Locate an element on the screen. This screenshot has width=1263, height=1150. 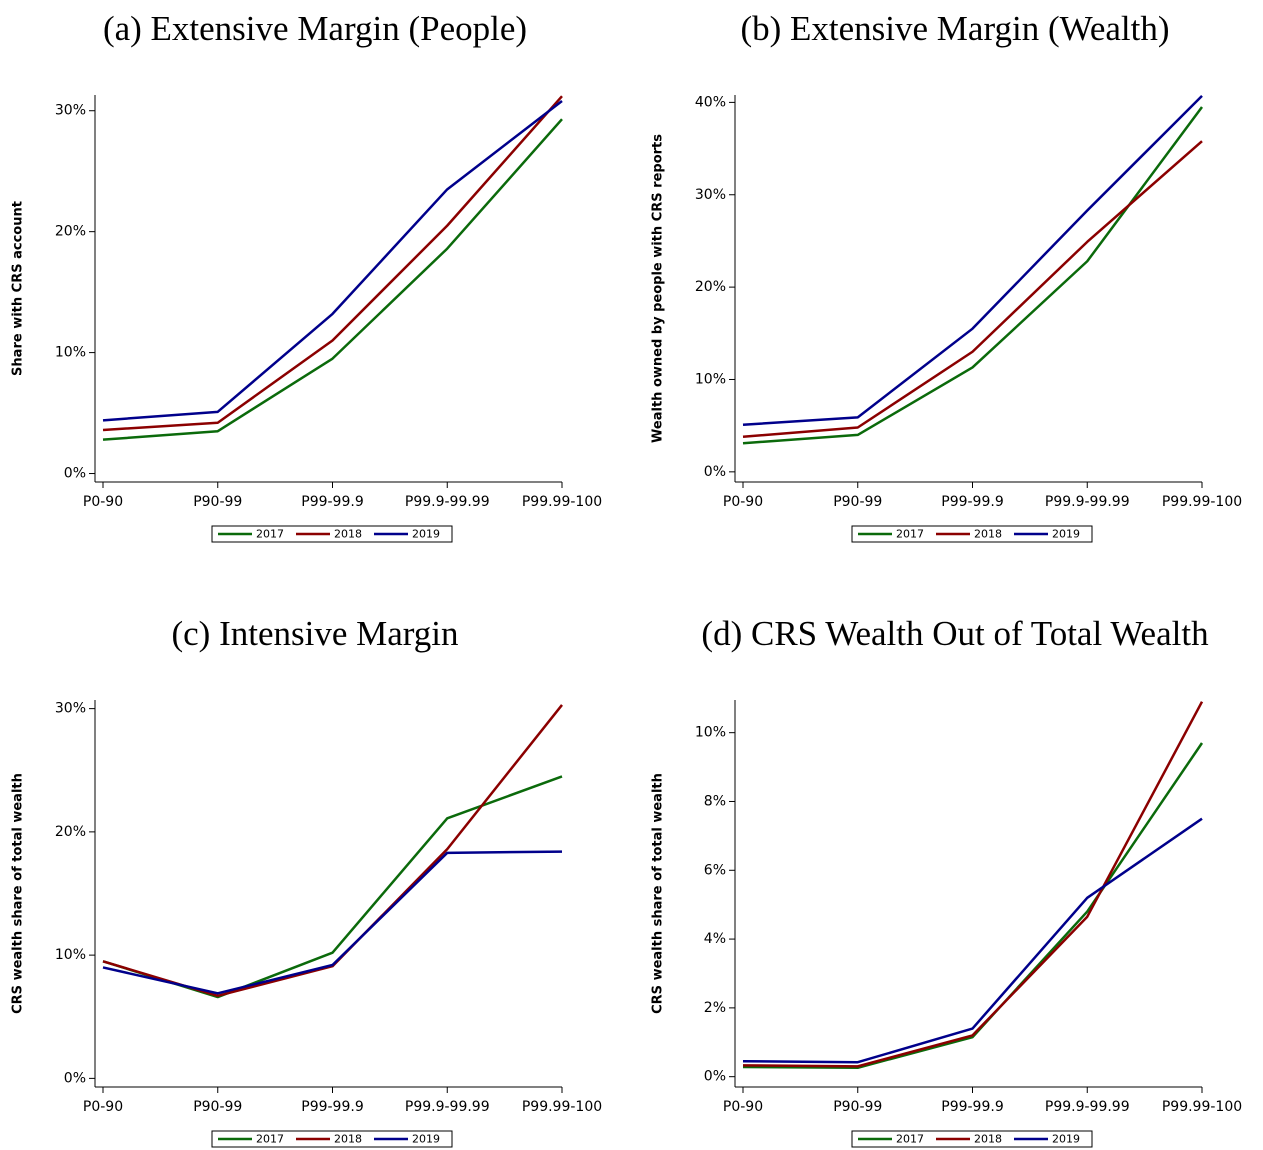
y-tick-label: 4% is located at coordinates (715, 939).